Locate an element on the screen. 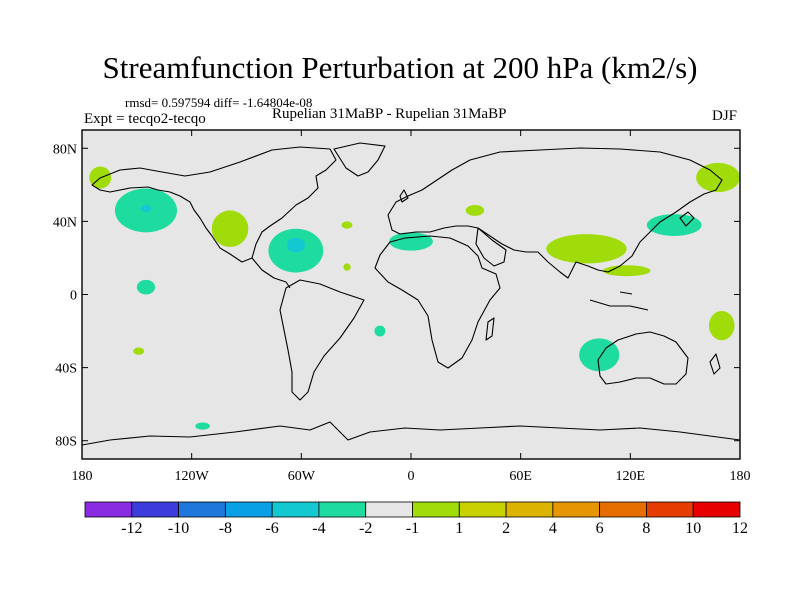  y-tick-label-3: 40S is located at coordinates (66, 369).